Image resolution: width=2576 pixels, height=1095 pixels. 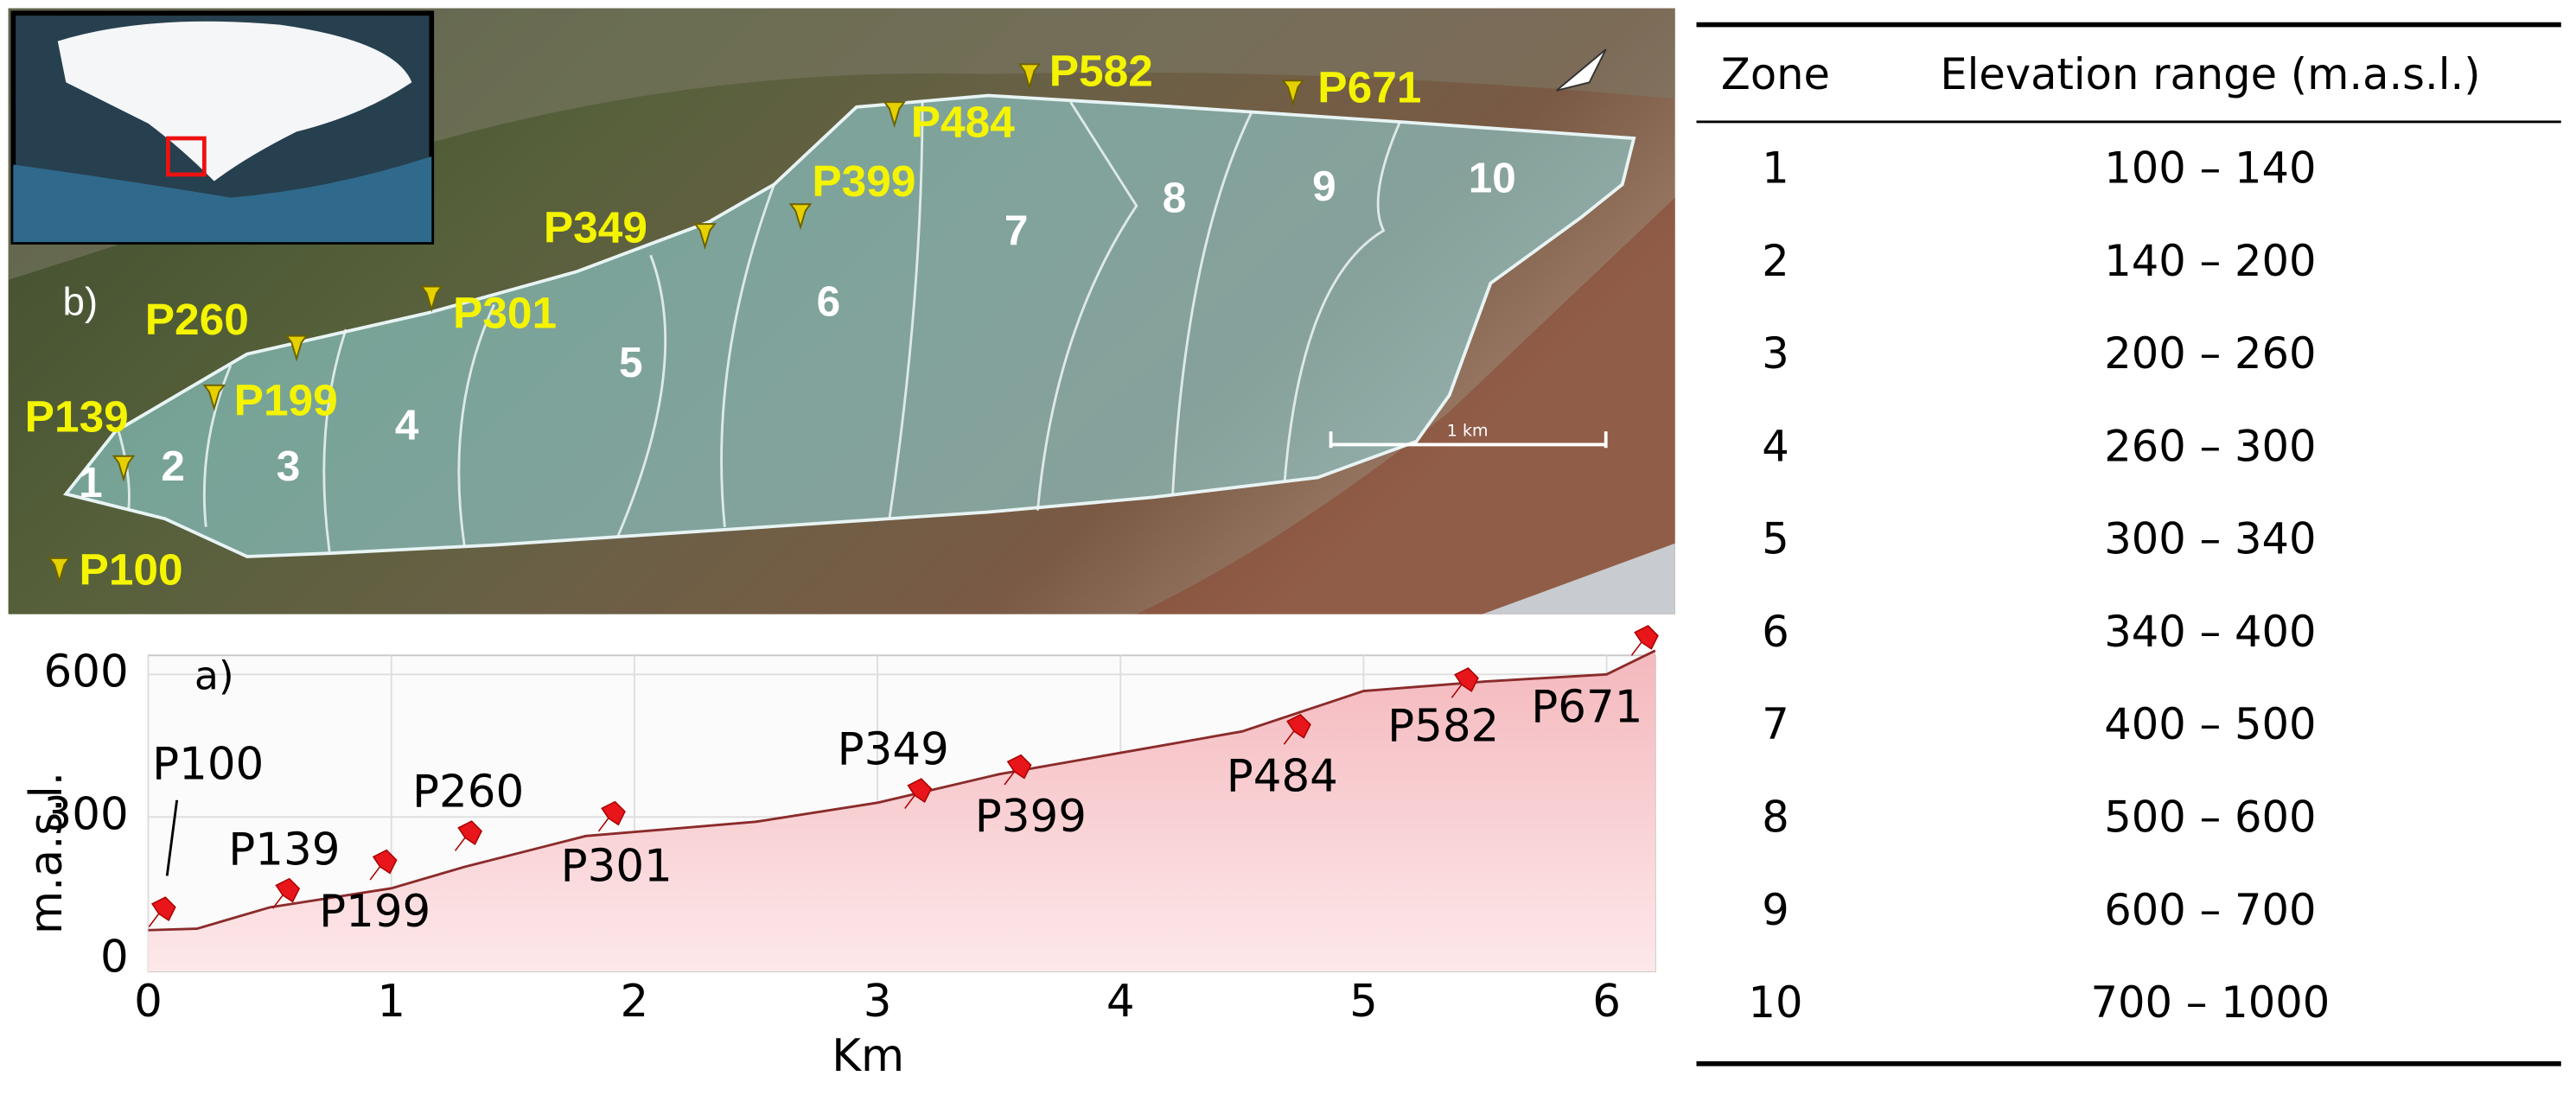 I want to click on zone-label: 8, so click(x=1175, y=198).